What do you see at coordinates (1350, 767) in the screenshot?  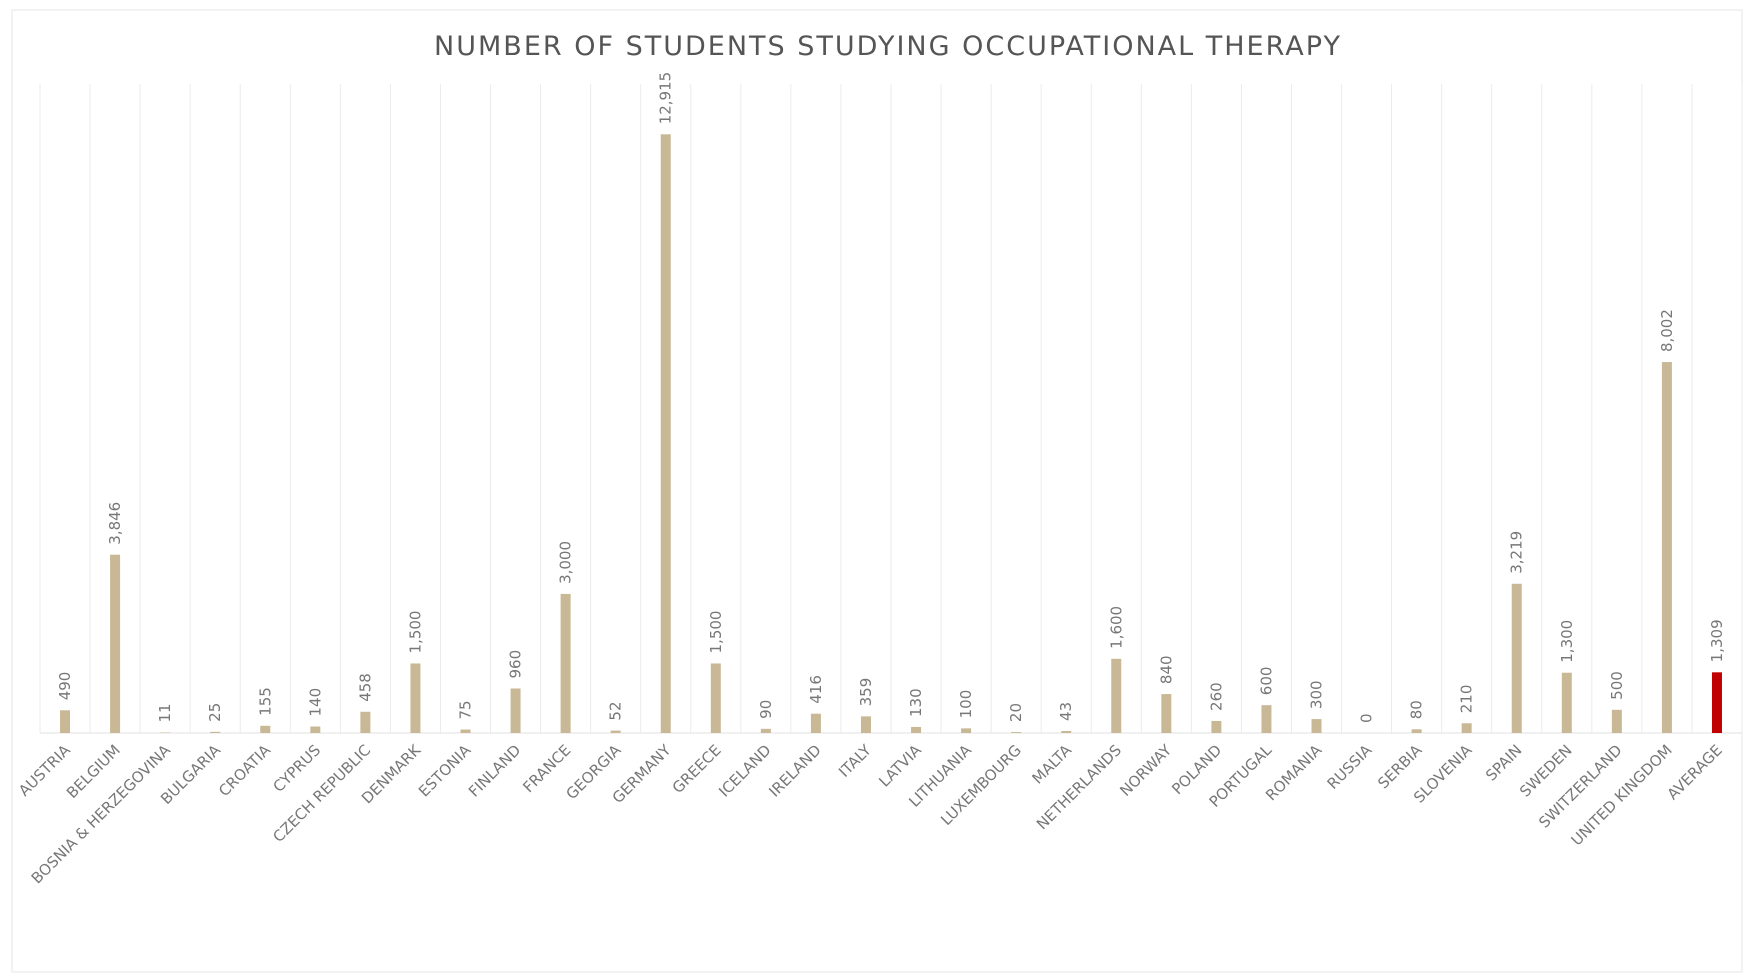 I see `x-tick-label: RUSSIA` at bounding box center [1350, 767].